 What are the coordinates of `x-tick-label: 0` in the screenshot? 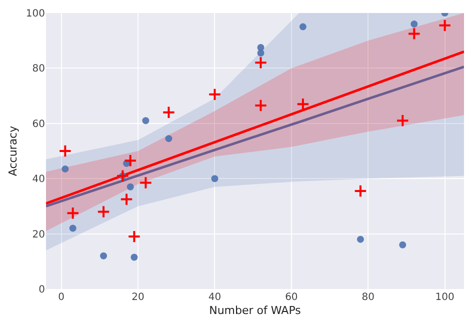 It's located at (61, 297).